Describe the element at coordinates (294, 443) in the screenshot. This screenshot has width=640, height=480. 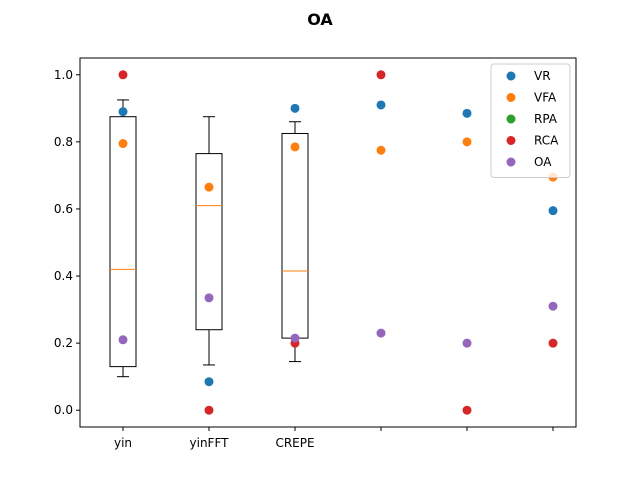
I see `x-tick-label: CREPE` at that location.